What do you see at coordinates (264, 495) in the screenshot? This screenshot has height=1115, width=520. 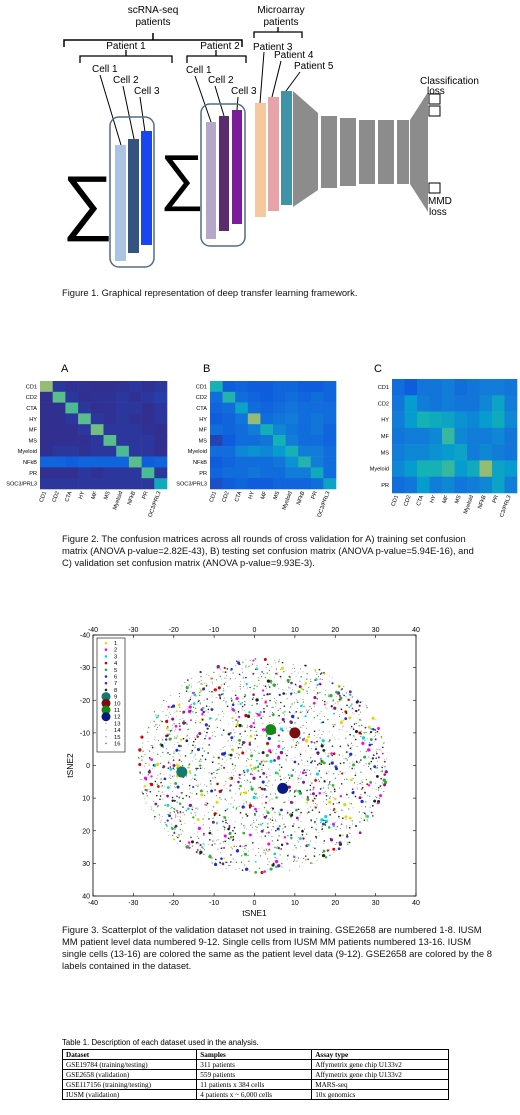 I see `heatmap-col-label: MF` at bounding box center [264, 495].